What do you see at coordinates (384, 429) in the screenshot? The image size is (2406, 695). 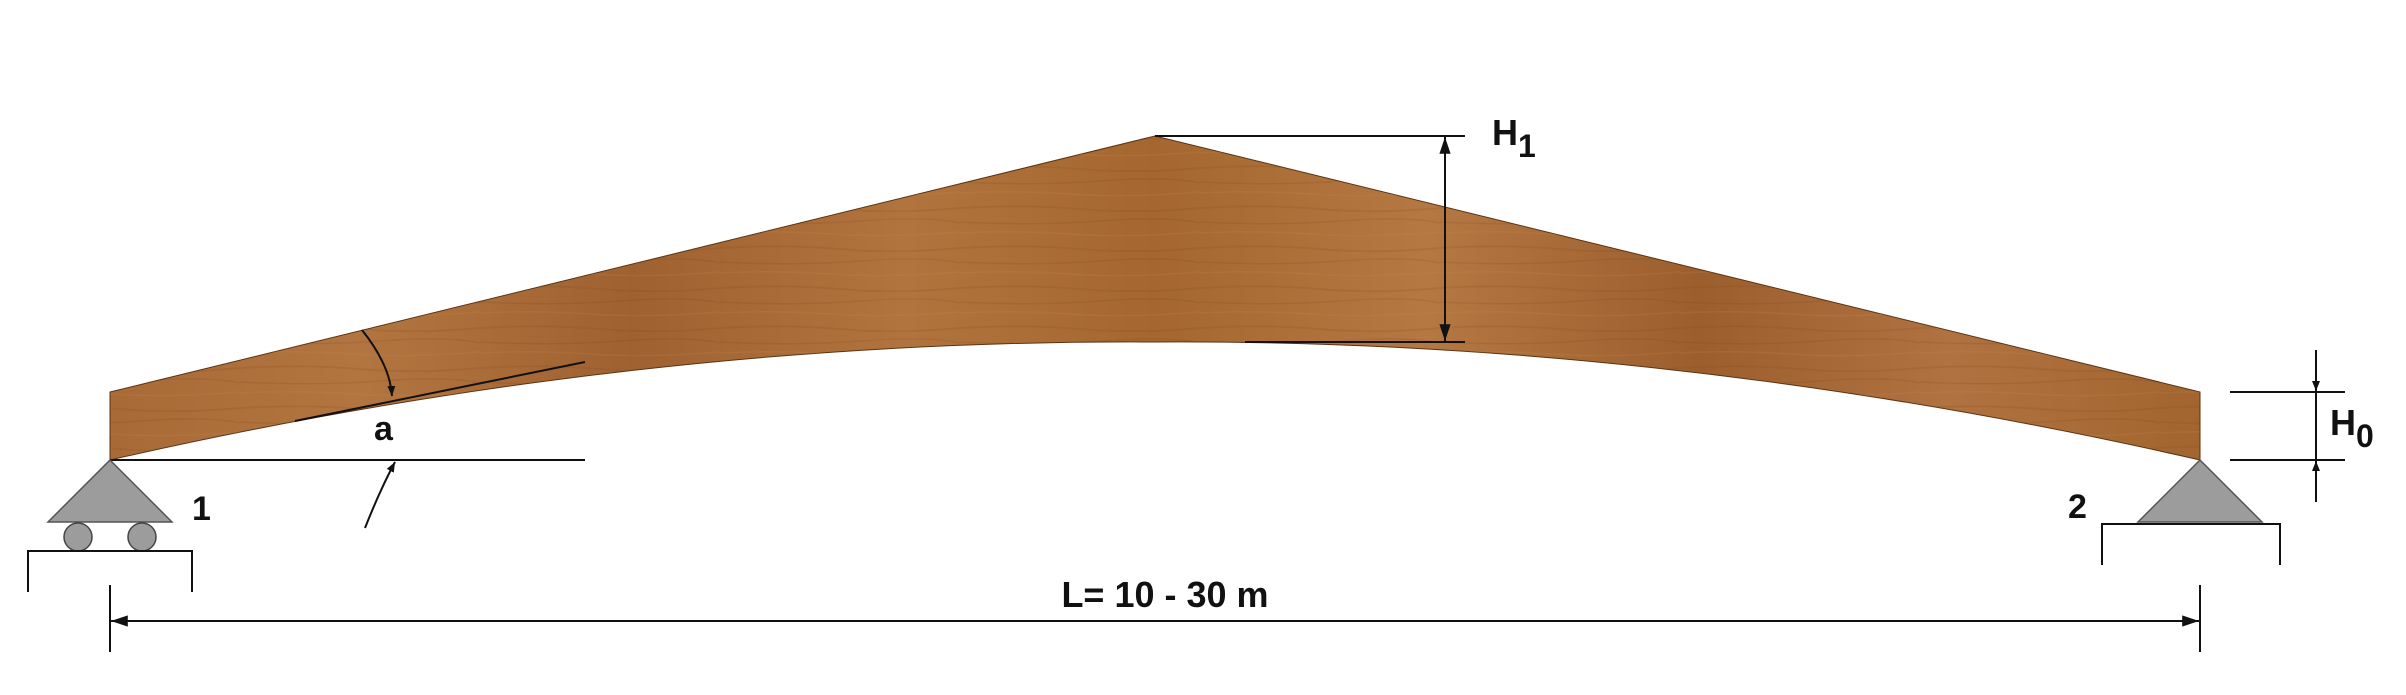 I see `angle-label: a` at bounding box center [384, 429].